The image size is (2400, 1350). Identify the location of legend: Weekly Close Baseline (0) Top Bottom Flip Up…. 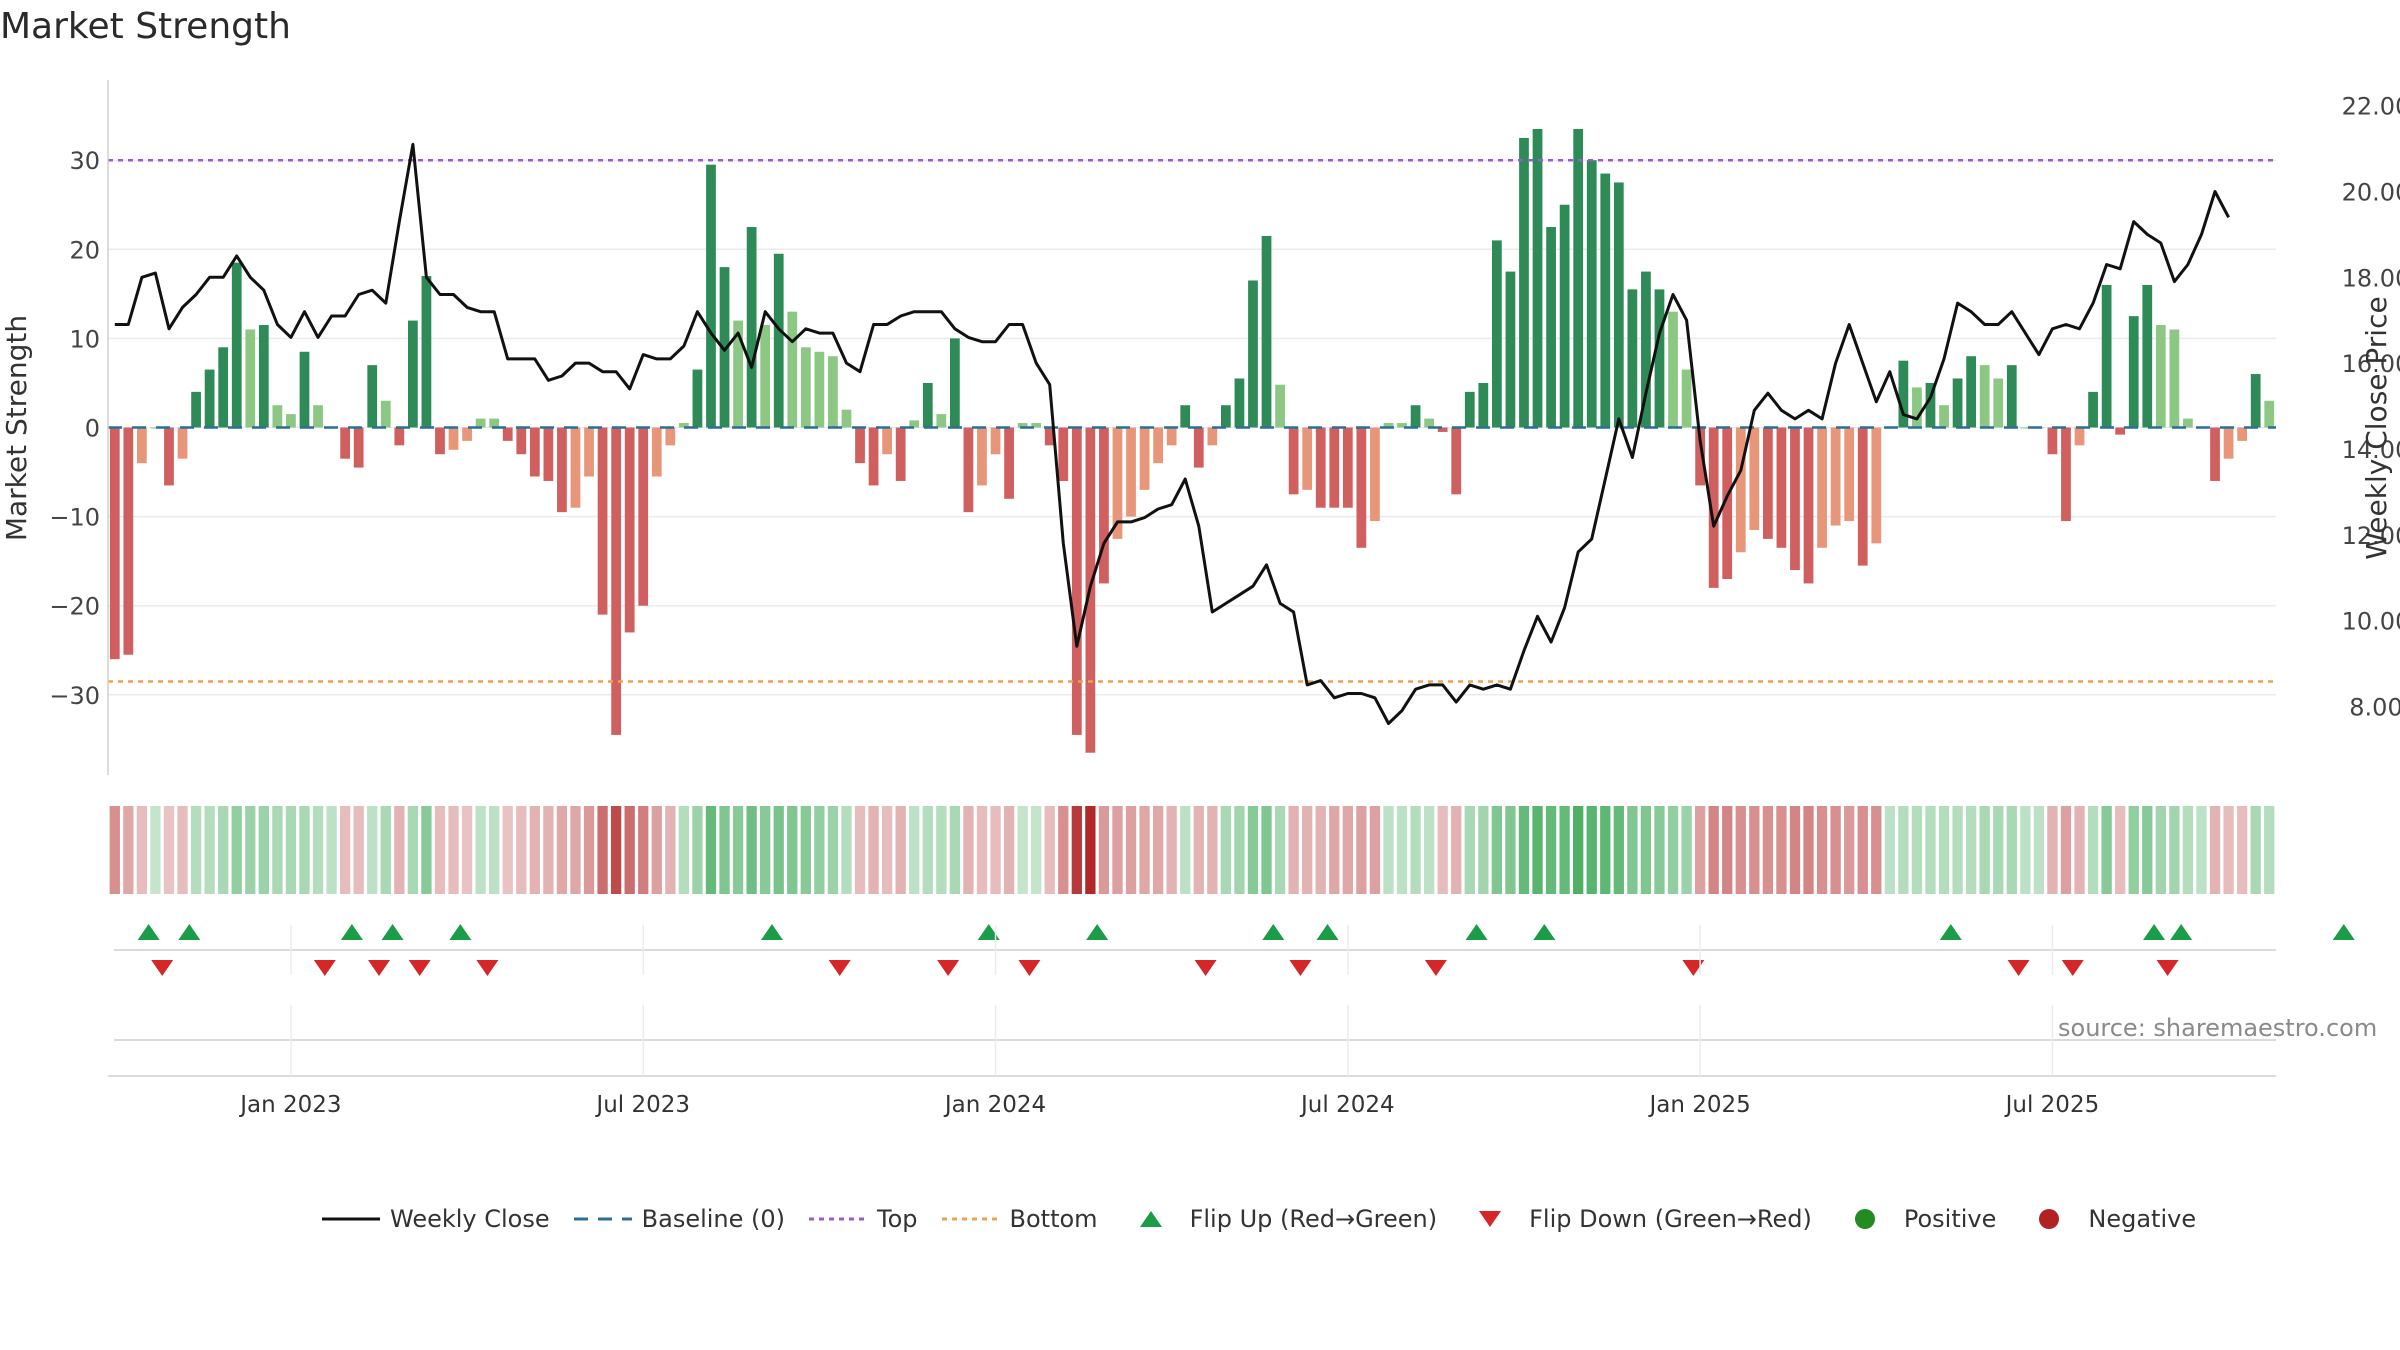
(1269, 1219).